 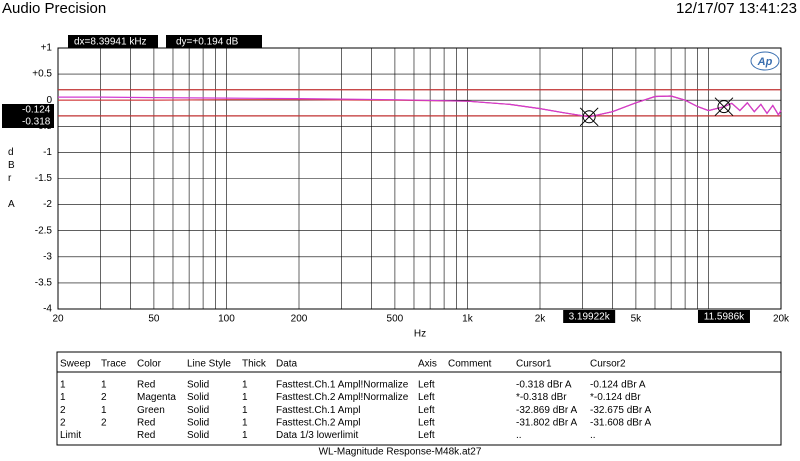 What do you see at coordinates (49, 100) in the screenshot?
I see `y-tick-label: 0` at bounding box center [49, 100].